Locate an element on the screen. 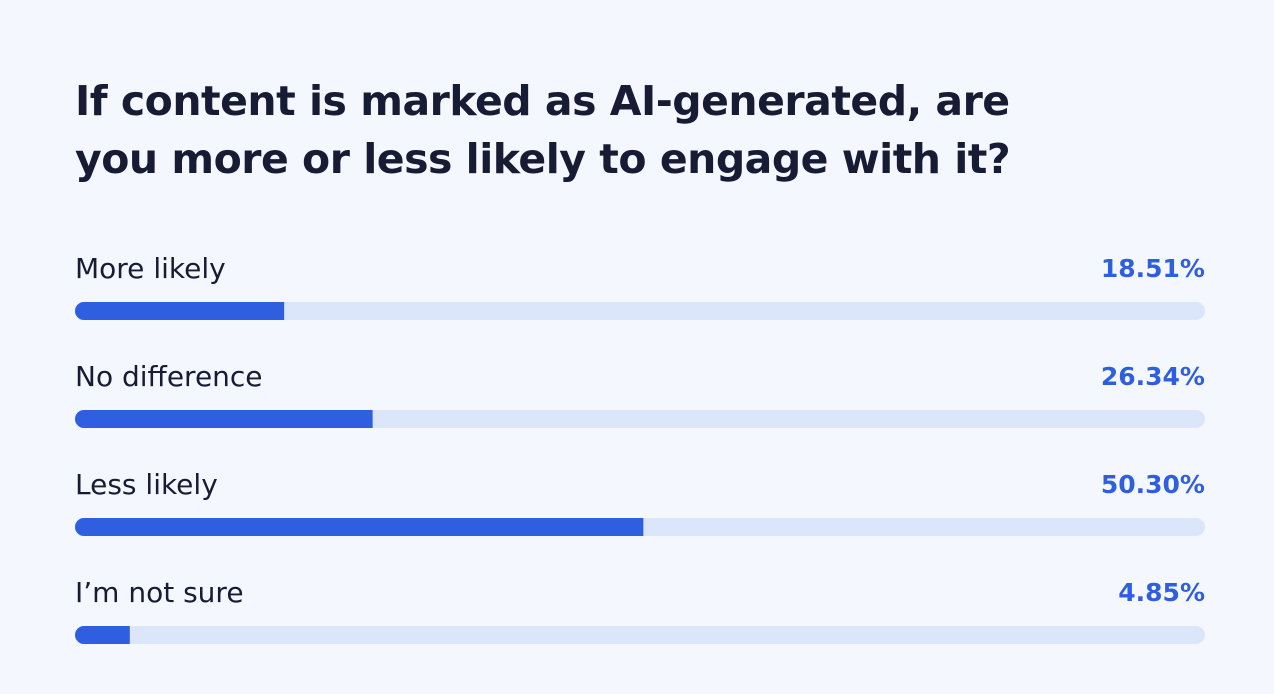 The width and height of the screenshot is (1274, 694). category-label: I’m not sure is located at coordinates (159, 592).